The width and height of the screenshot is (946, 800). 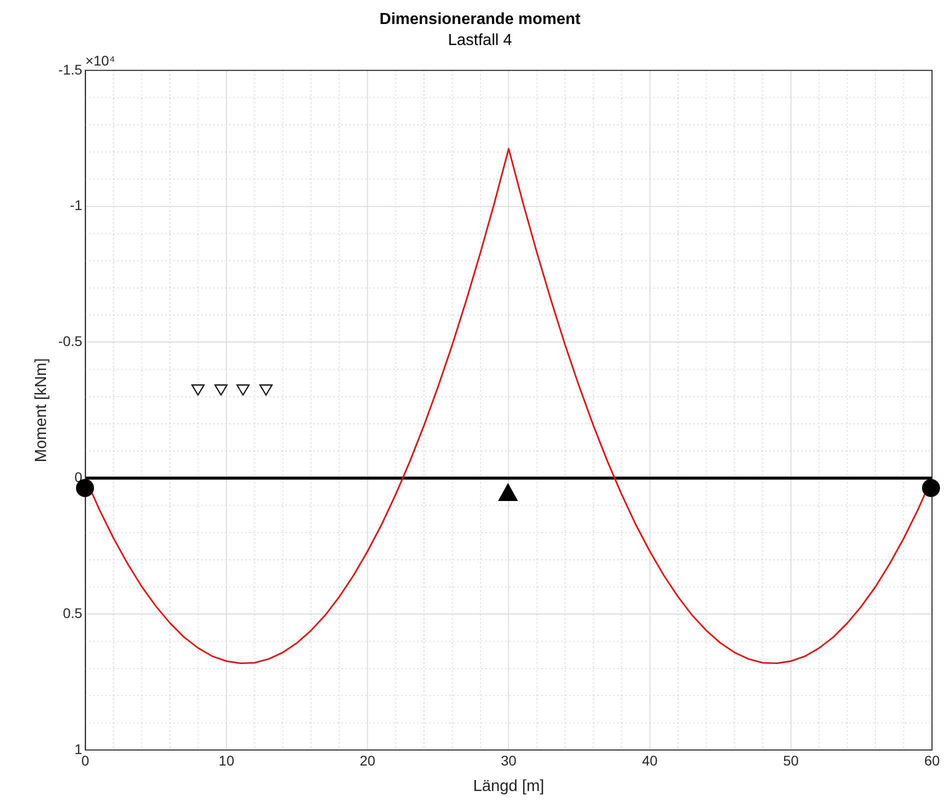 What do you see at coordinates (70, 69) in the screenshot?
I see `y-tick-label: -1.5` at bounding box center [70, 69].